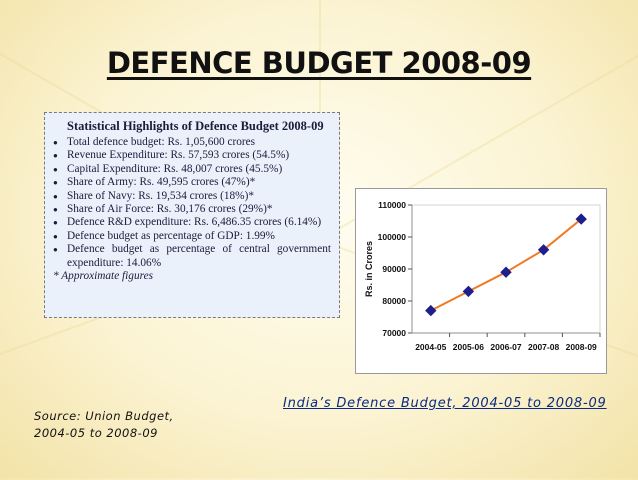 Image resolution: width=638 pixels, height=480 pixels. I want to click on highlight-item: Share of Navy: Rs. 19,534 crores (18%)*, so click(192, 197).